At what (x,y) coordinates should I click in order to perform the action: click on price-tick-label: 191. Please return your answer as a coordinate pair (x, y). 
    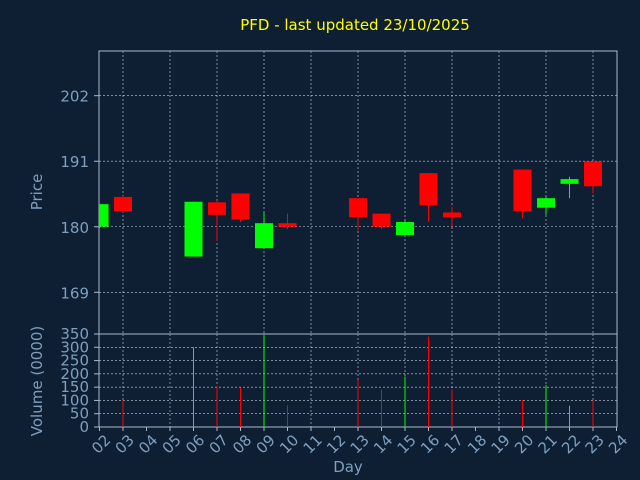
    Looking at the image, I should click on (74, 162).